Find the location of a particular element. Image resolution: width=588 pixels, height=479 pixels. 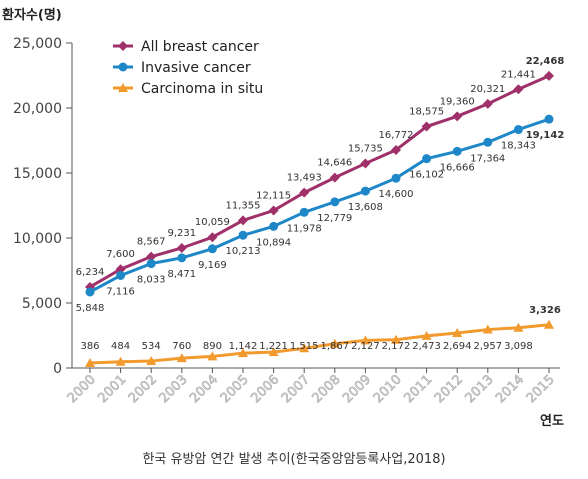

data-label: 8,033 is located at coordinates (151, 280).